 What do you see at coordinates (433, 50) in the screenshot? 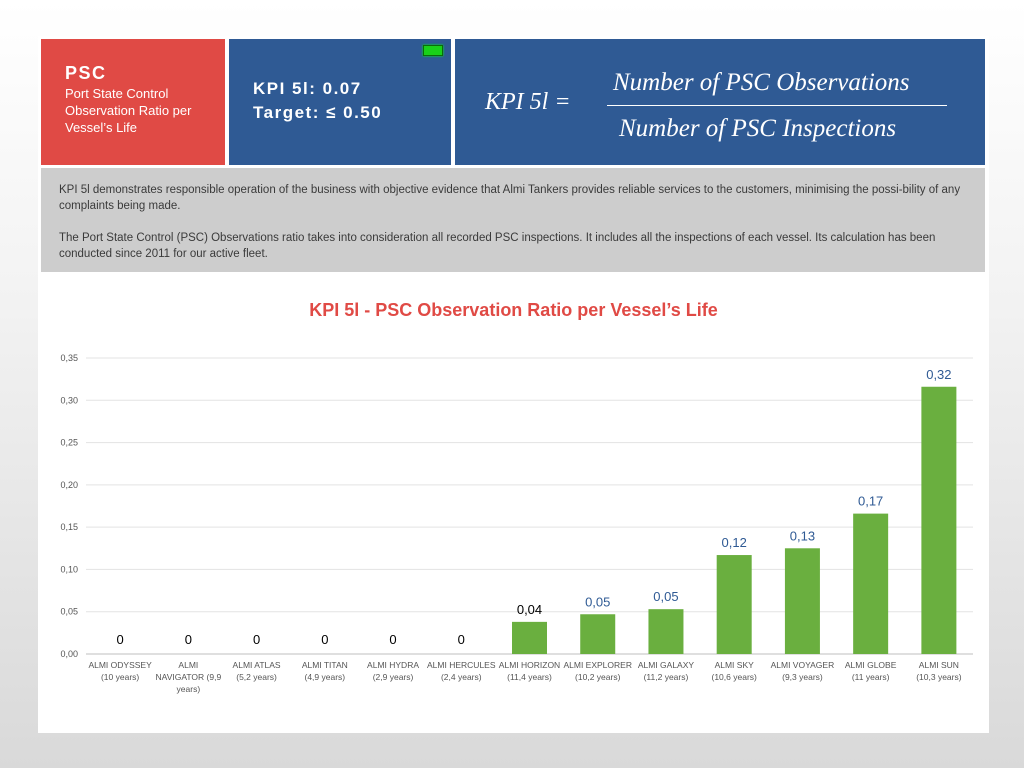
I see `status-led-icon` at bounding box center [433, 50].